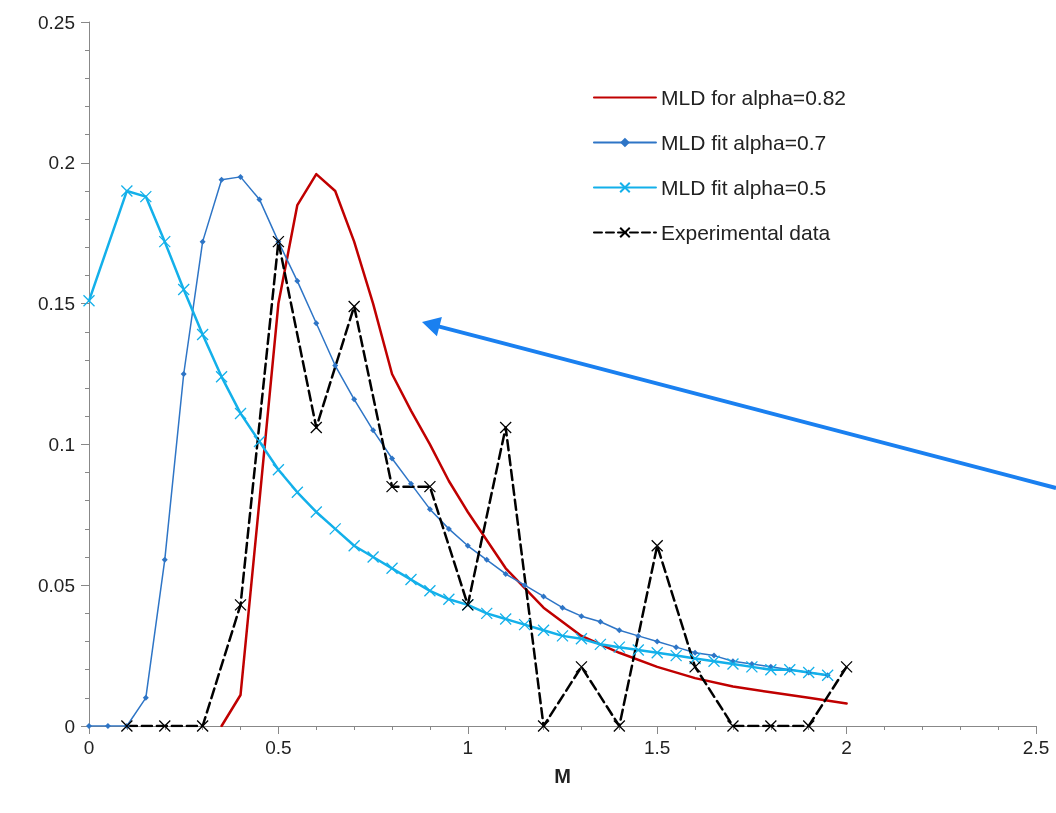 This screenshot has width=1056, height=813. Describe the element at coordinates (61, 444) in the screenshot. I see `y-tick-label: 0.1` at that location.